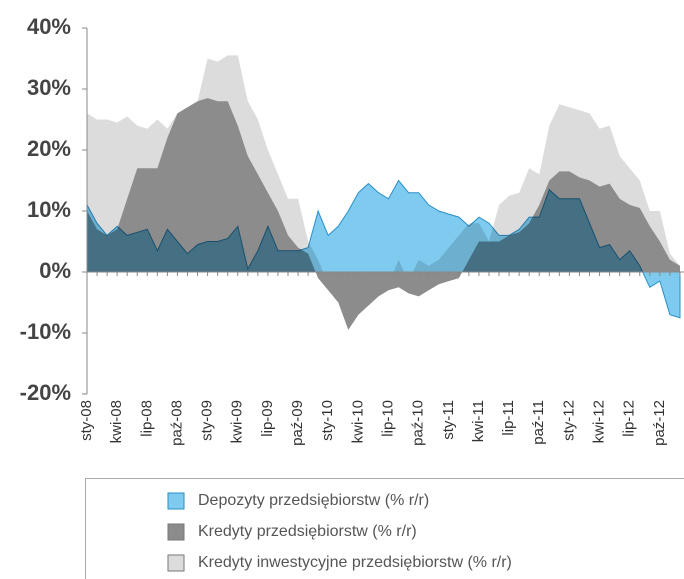 The image size is (684, 579). I want to click on x-tick-label: paź-10, so click(418, 423).